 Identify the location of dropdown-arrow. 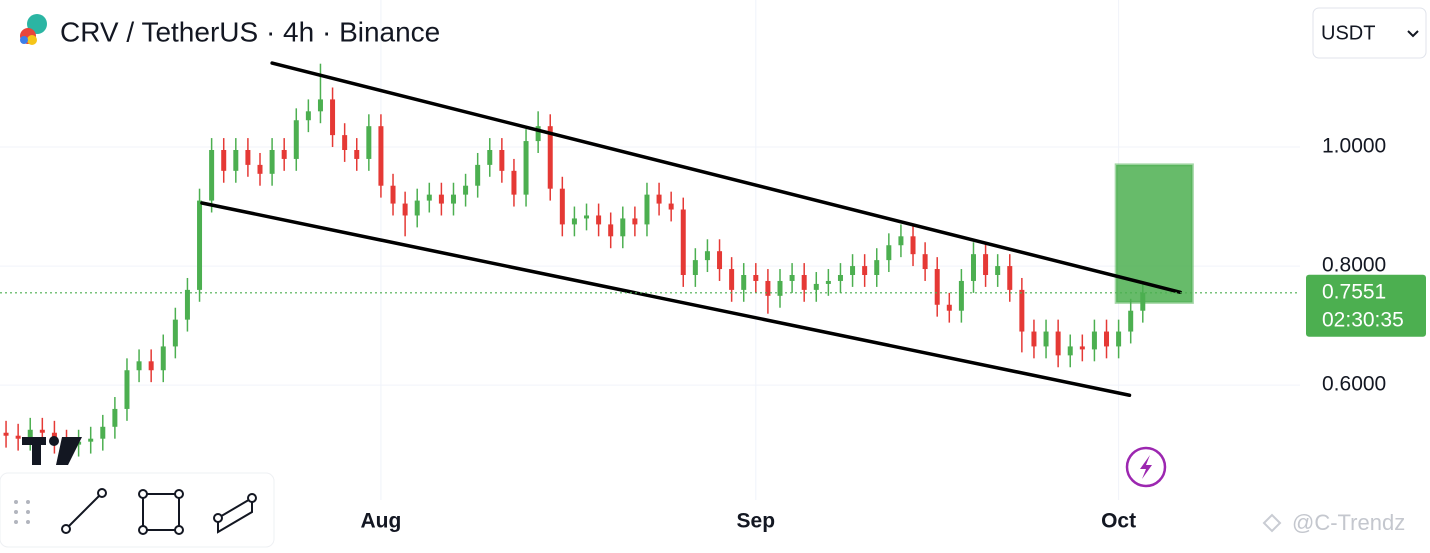
(1413, 34).